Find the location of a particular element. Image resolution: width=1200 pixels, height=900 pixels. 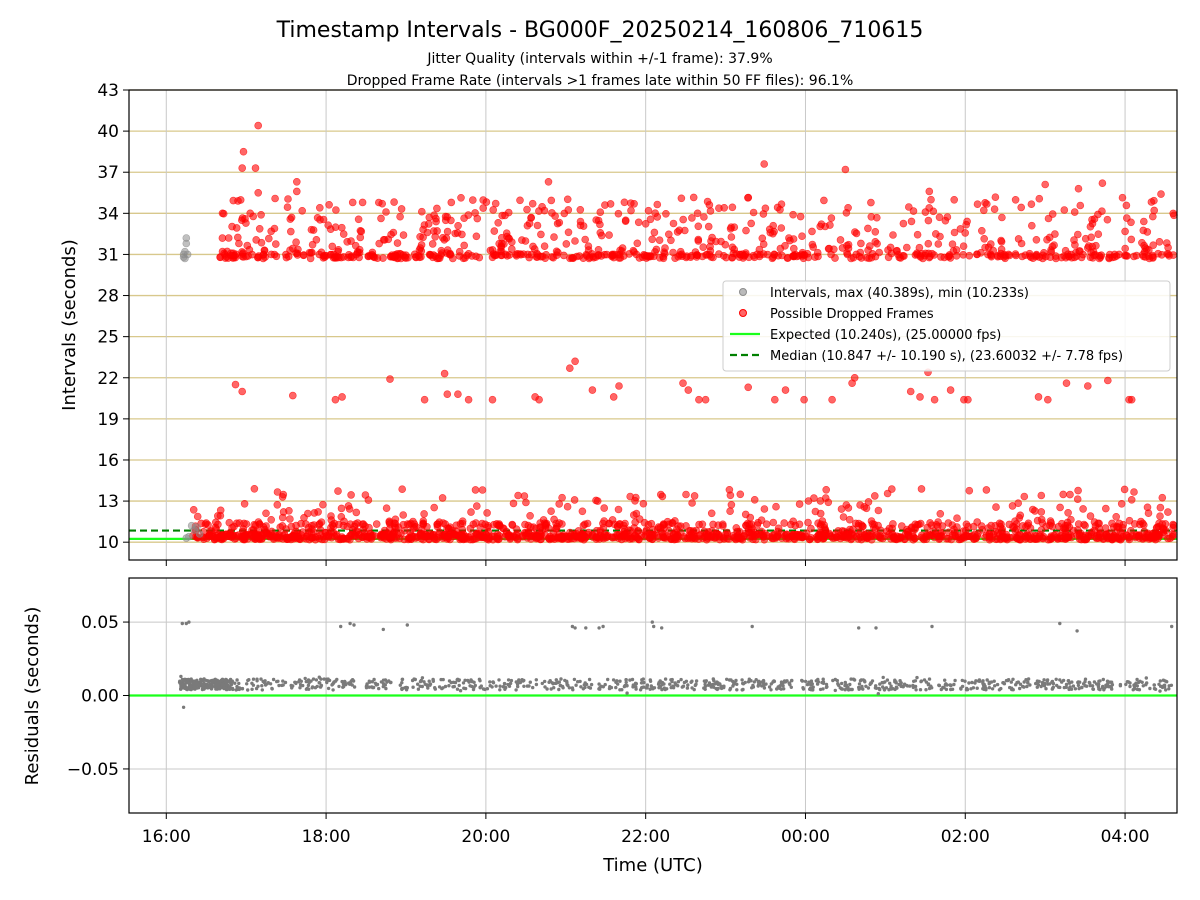

legend-label-dropped: Possible Dropped Frames is located at coordinates (852, 314).